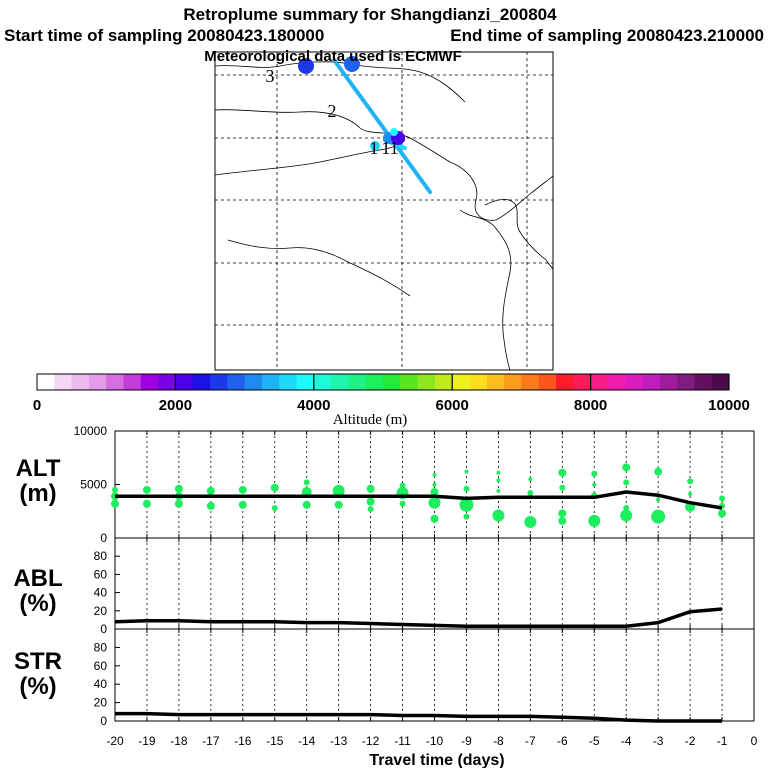 The image size is (768, 768). What do you see at coordinates (722, 741) in the screenshot?
I see `x-tick-label: -1` at bounding box center [722, 741].